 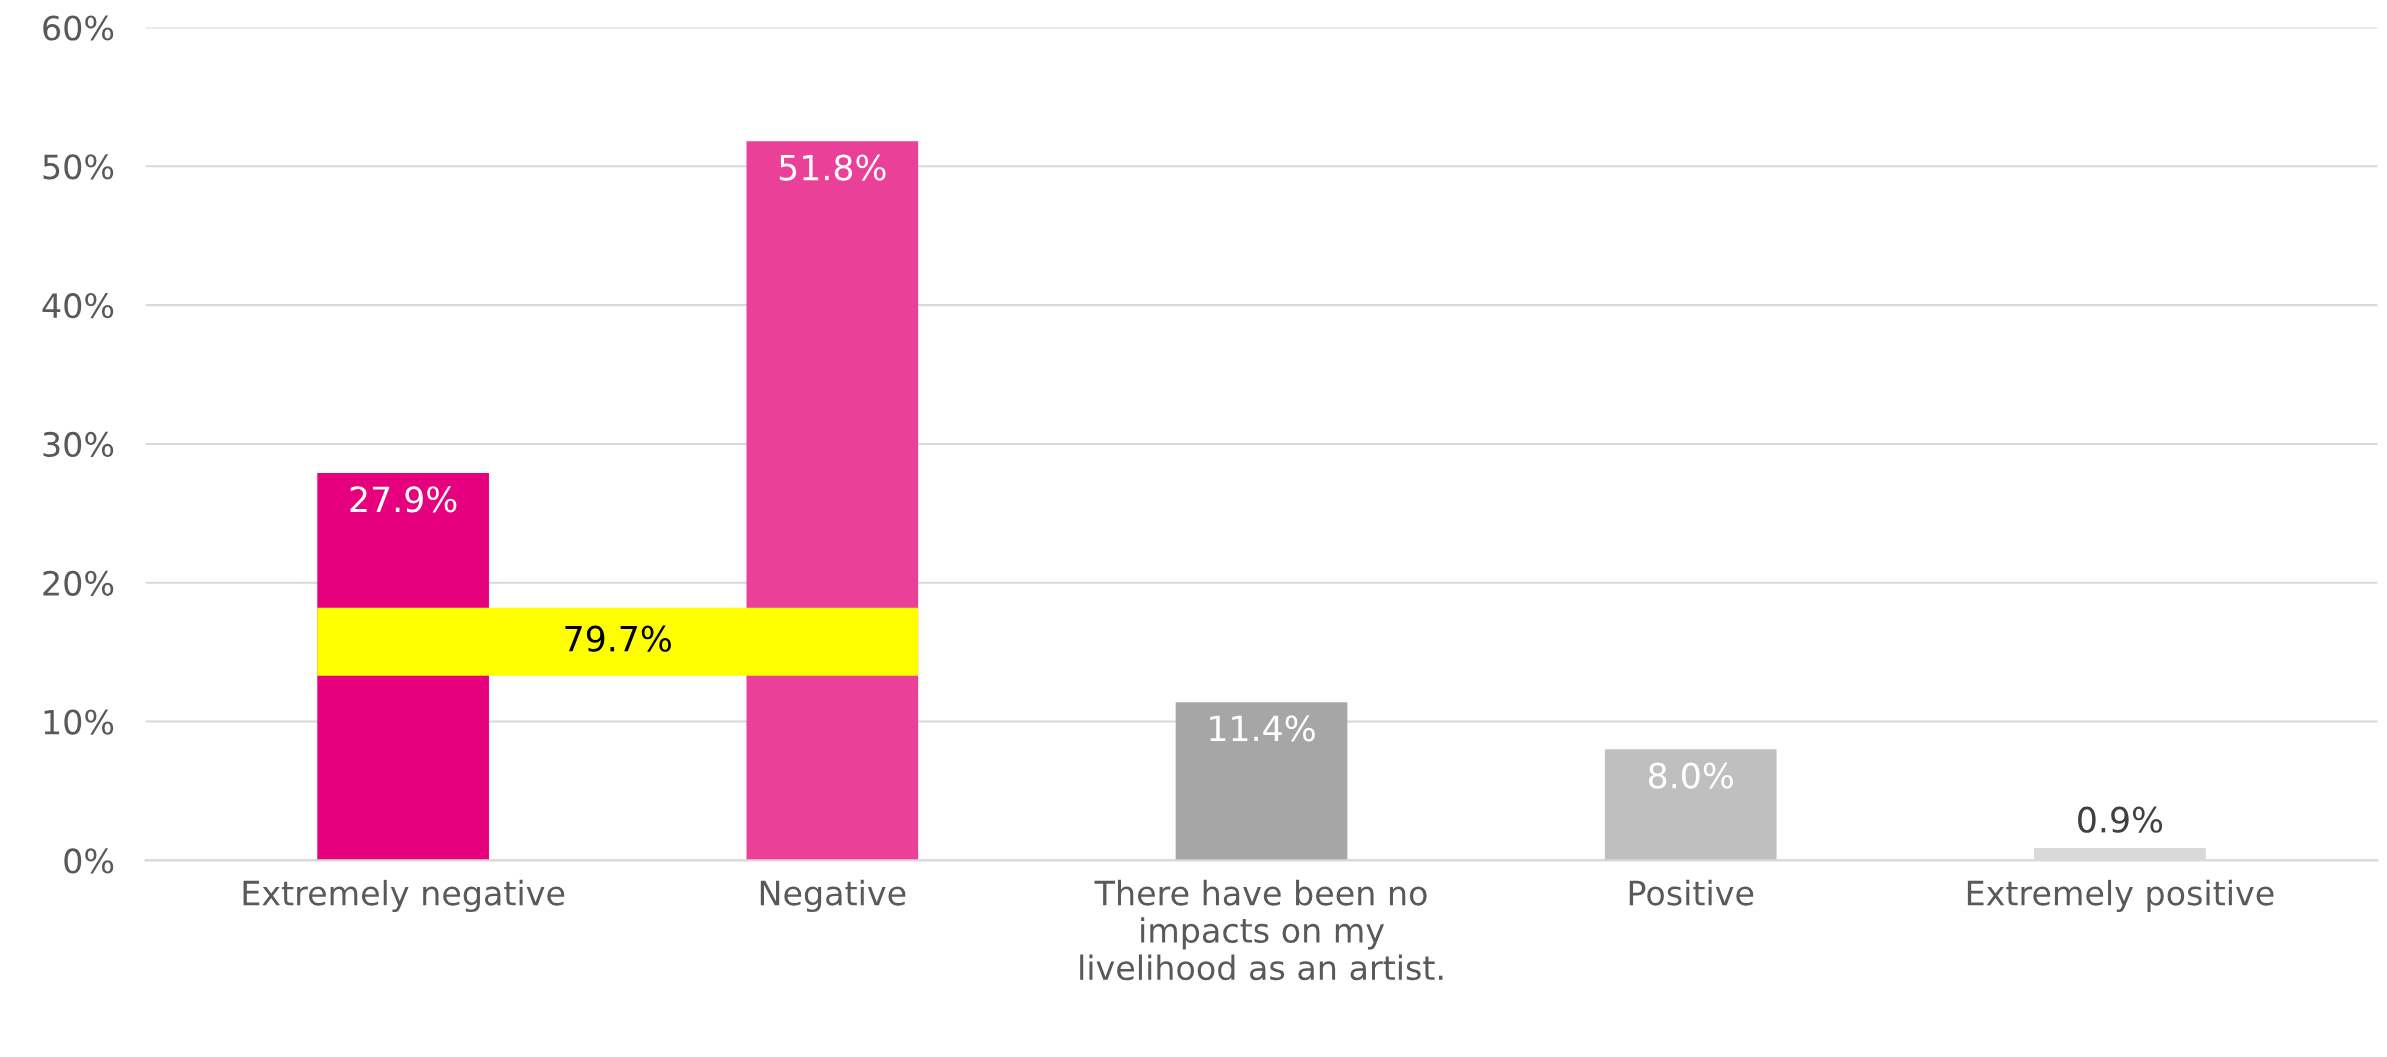 I want to click on y-tick-label: 40%, so click(x=78, y=306).